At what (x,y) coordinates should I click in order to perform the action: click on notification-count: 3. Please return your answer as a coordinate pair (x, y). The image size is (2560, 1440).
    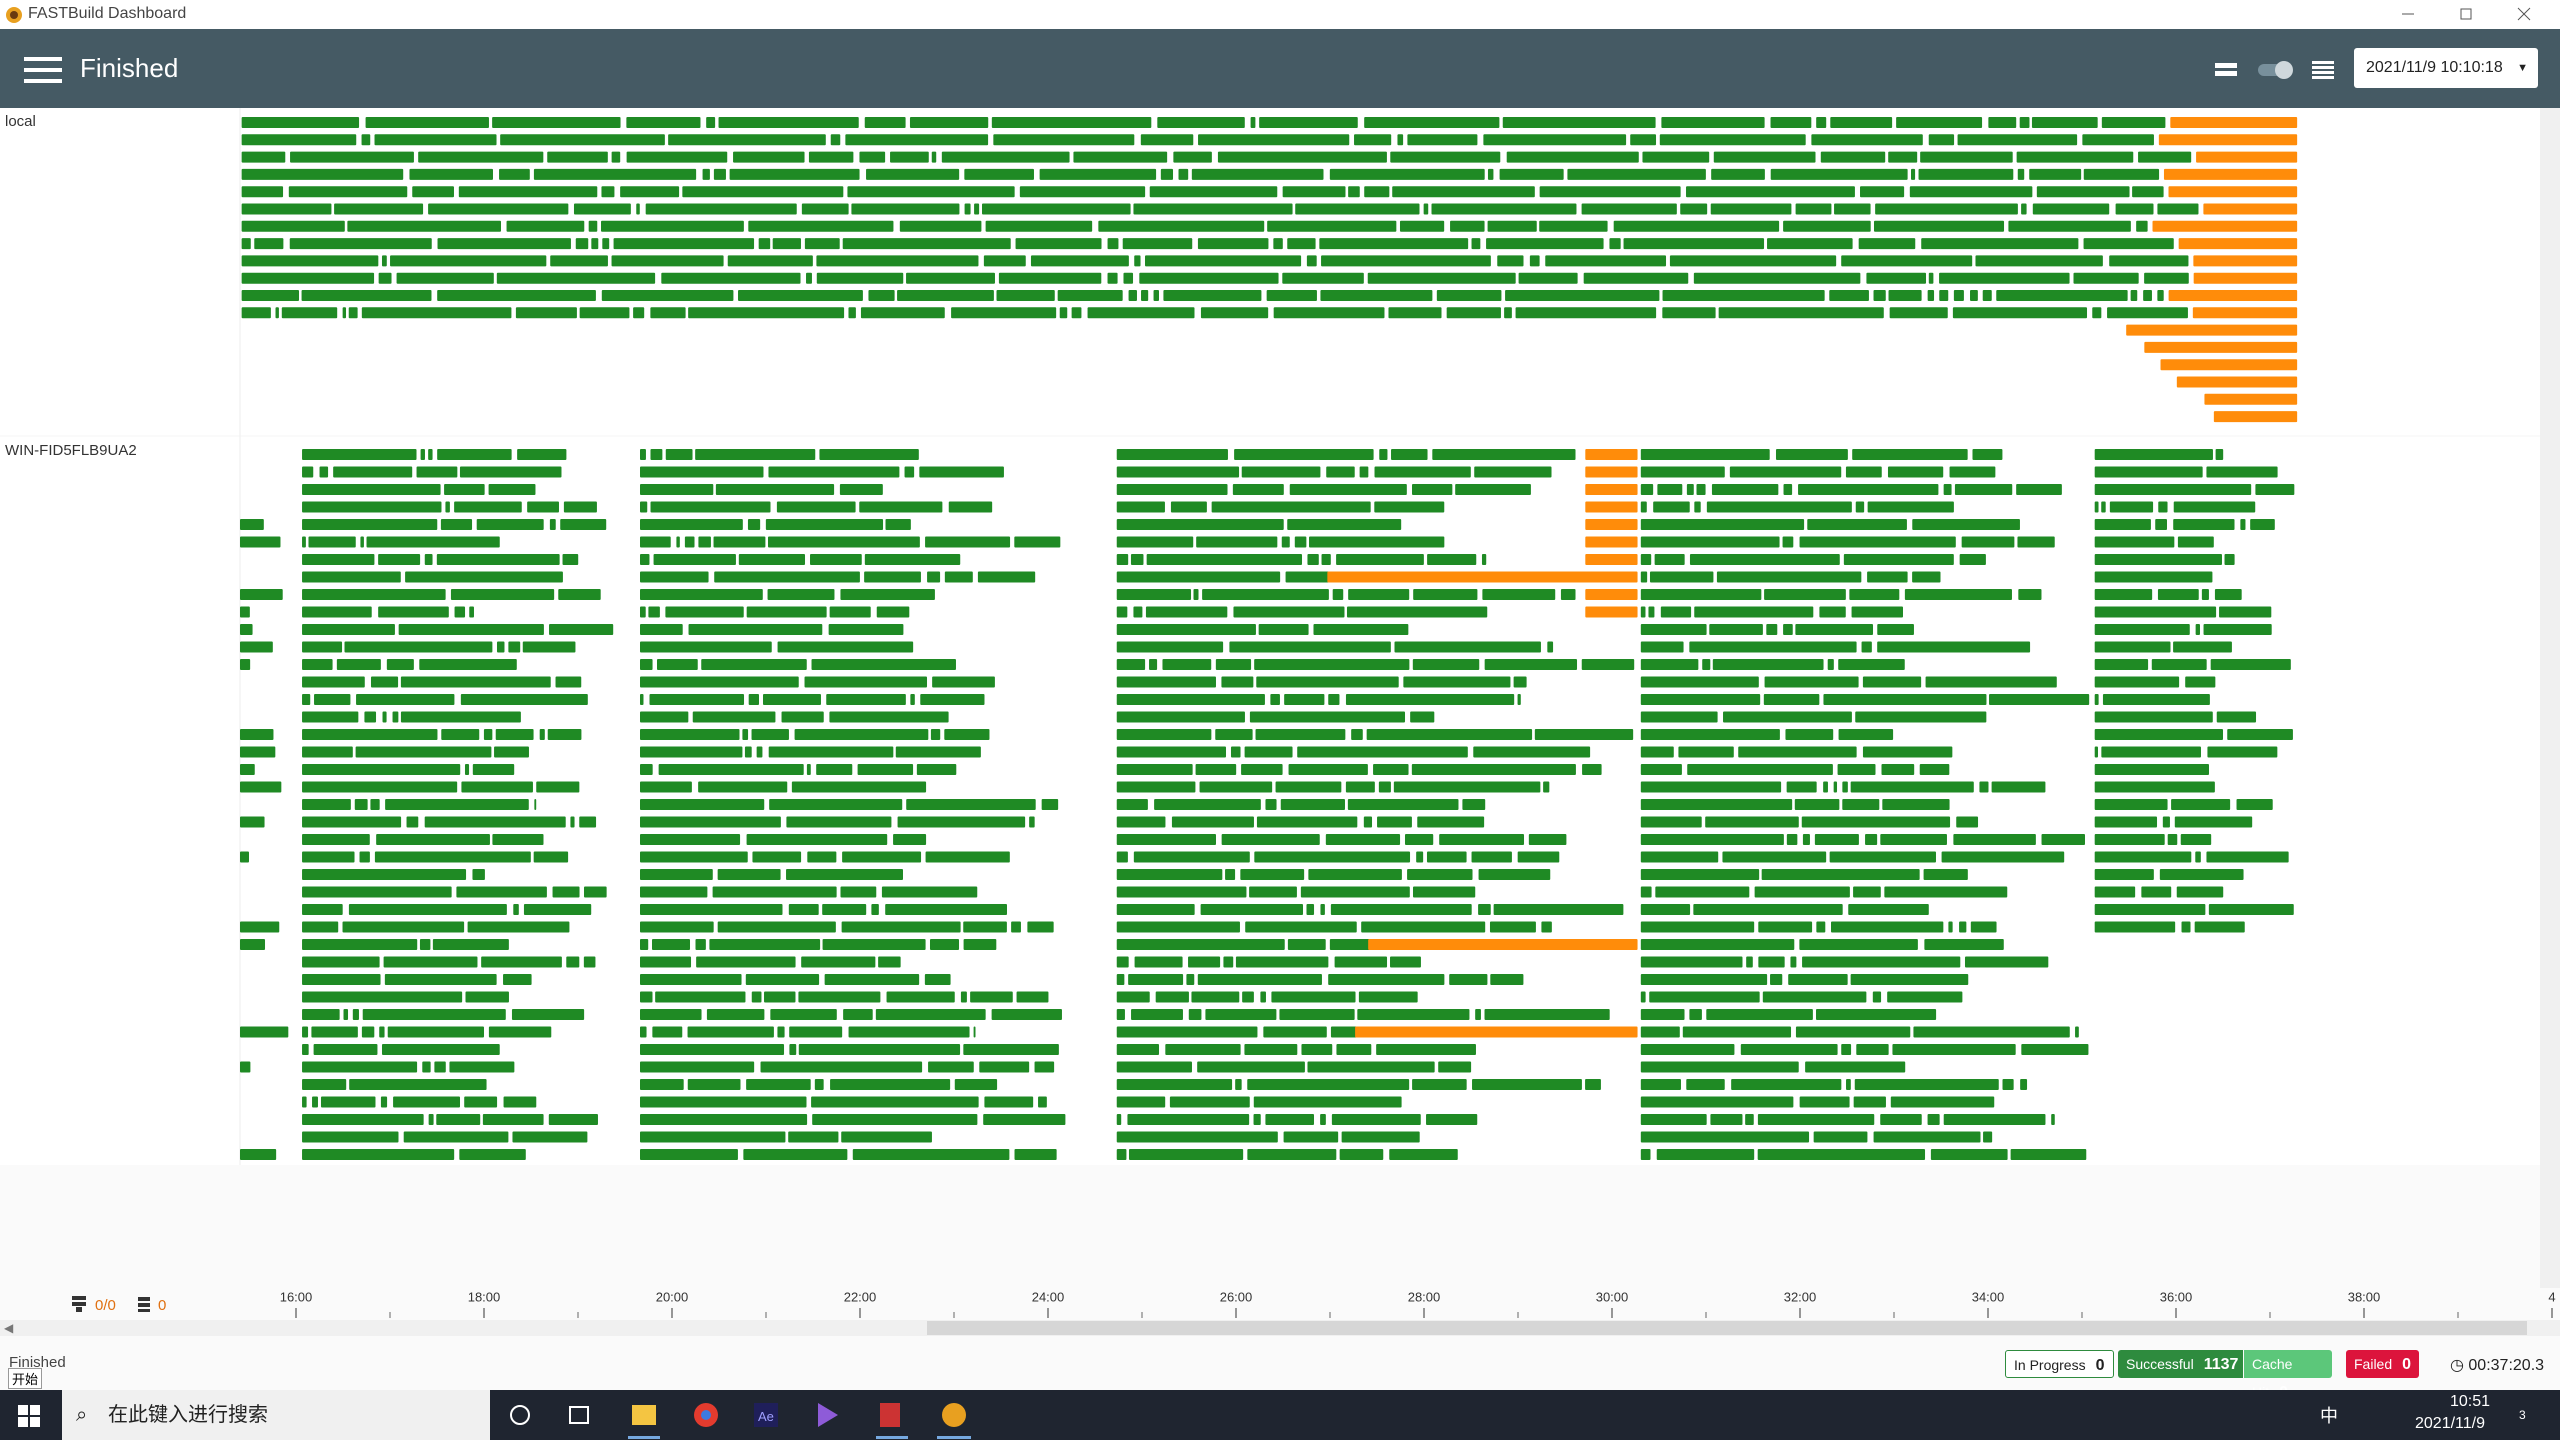
    Looking at the image, I should click on (2522, 1415).